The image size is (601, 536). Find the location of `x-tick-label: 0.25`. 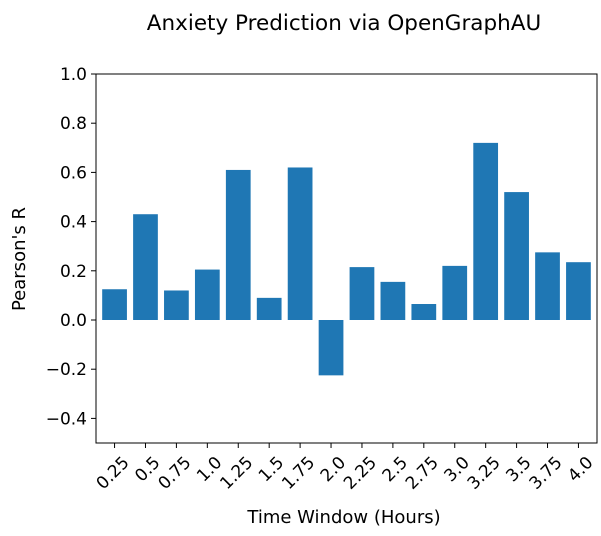

x-tick-label: 0.25 is located at coordinates (113, 473).